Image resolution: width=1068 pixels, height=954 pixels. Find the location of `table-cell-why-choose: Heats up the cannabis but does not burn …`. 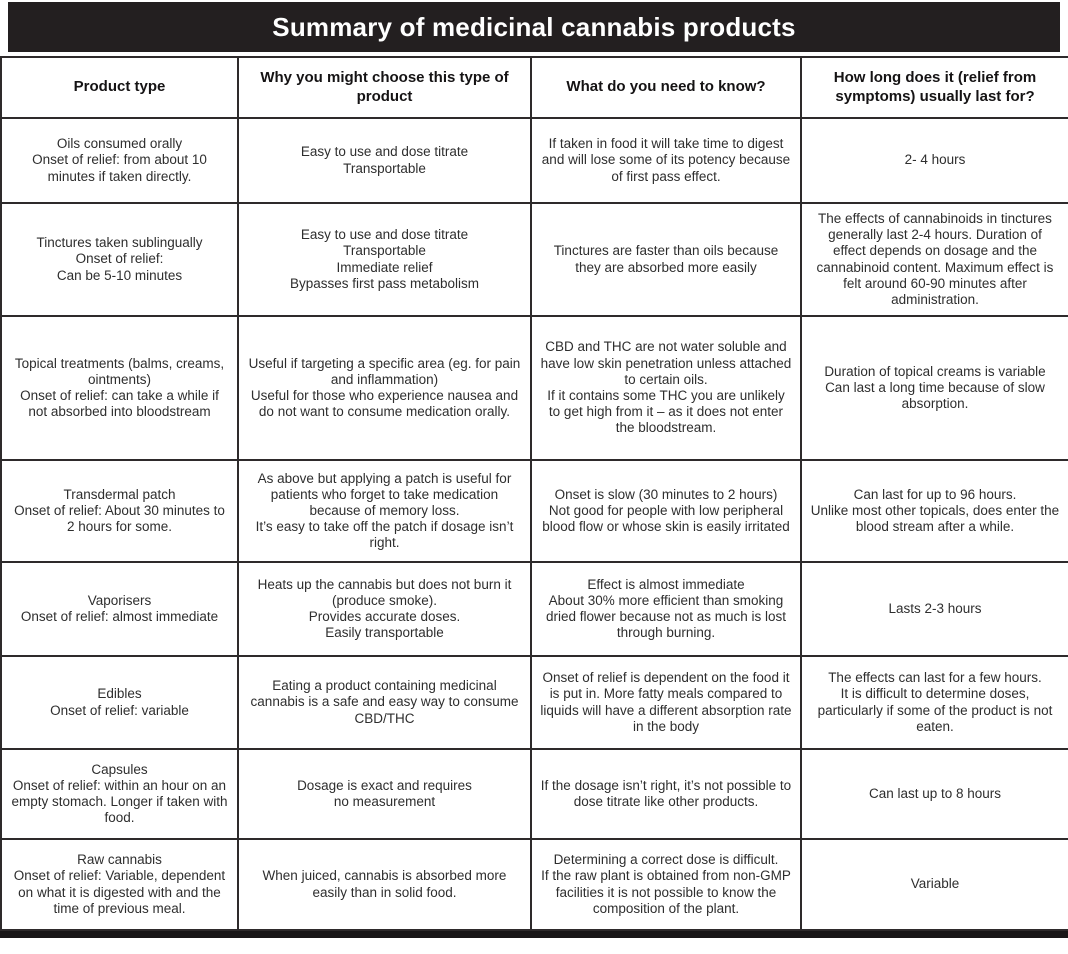

table-cell-why-choose: Heats up the cannabis but does not burn … is located at coordinates (384, 609).